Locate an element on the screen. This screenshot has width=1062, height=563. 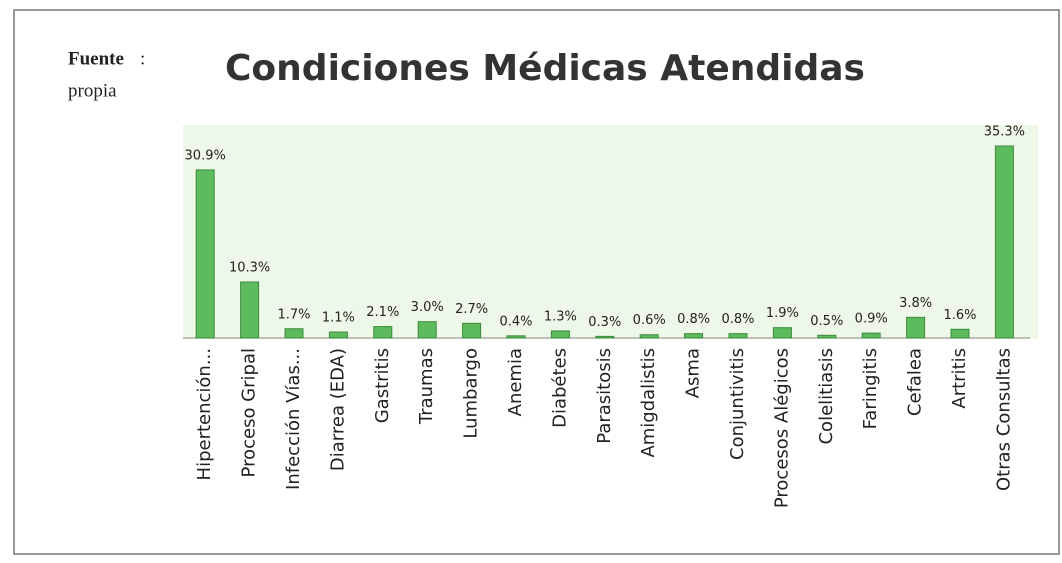
value-label: 0.4% is located at coordinates (515, 321).